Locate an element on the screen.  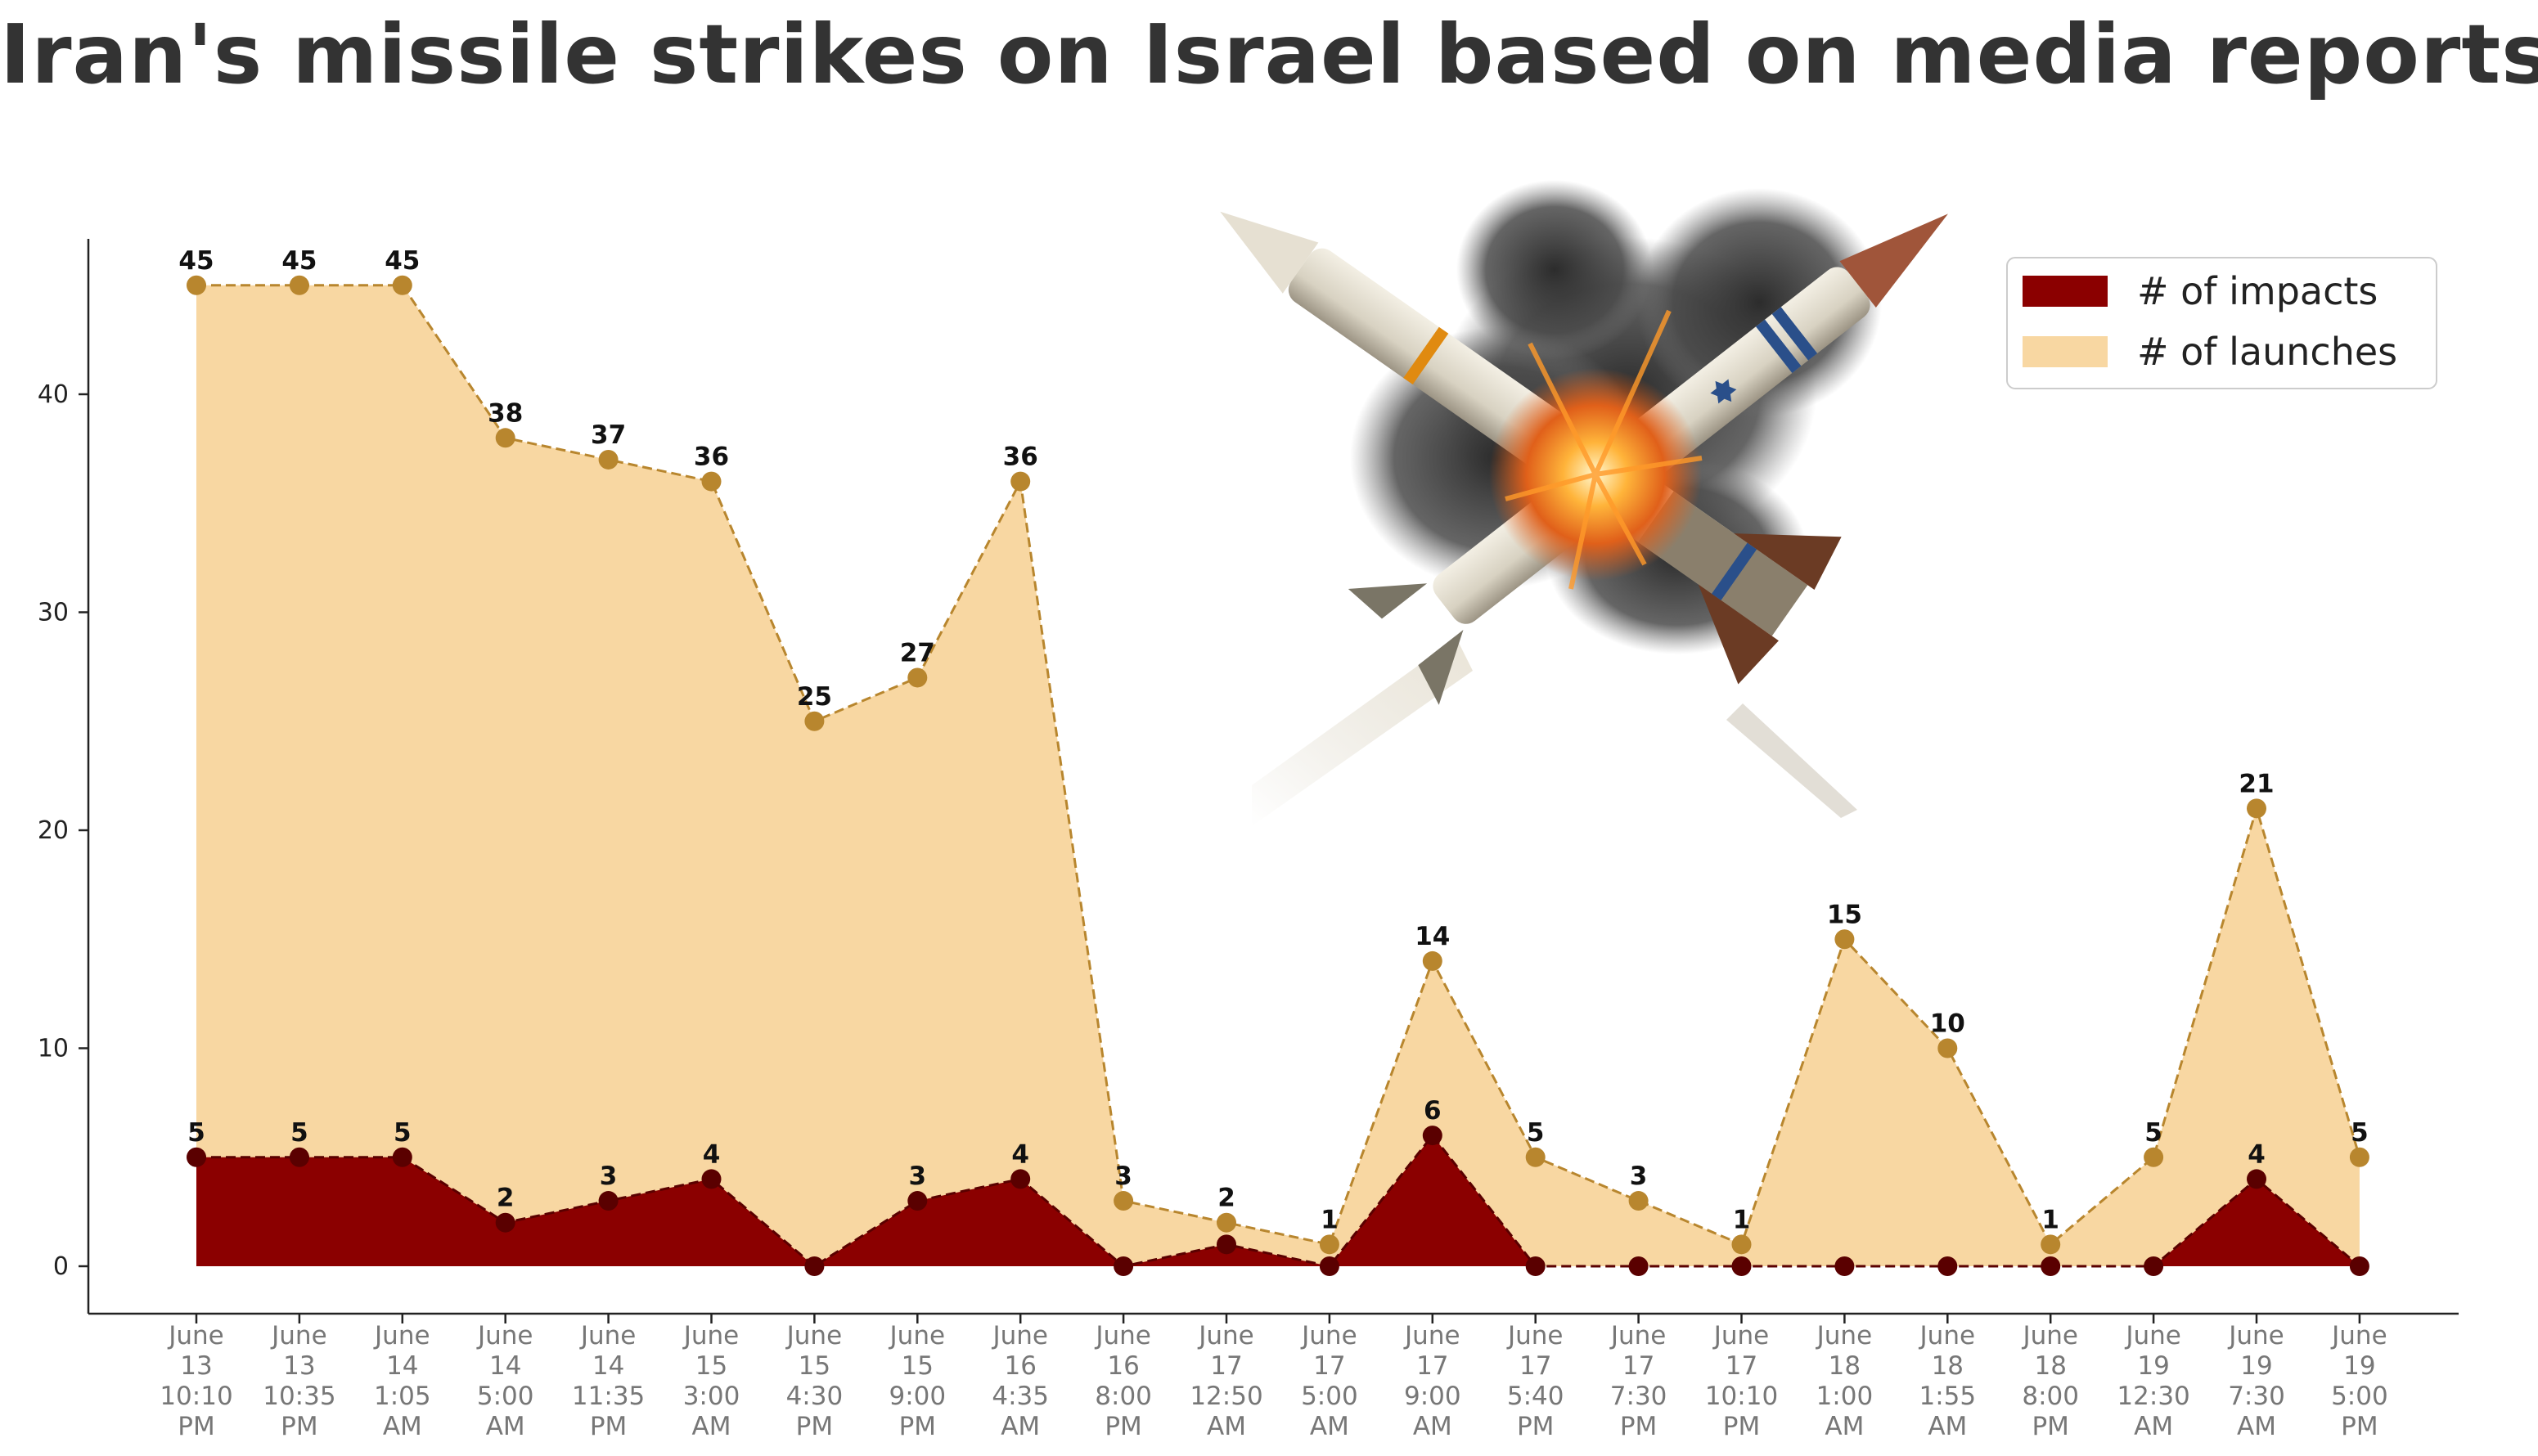
launches-data-label: 25 is located at coordinates (815, 697).